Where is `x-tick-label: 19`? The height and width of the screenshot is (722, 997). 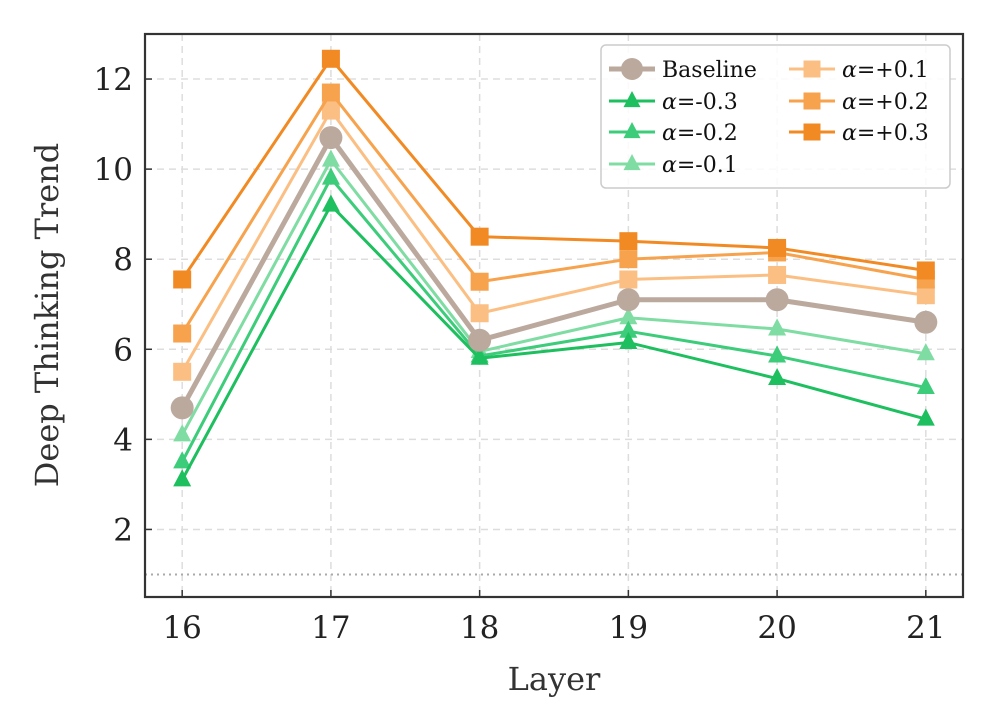
x-tick-label: 19 is located at coordinates (628, 628).